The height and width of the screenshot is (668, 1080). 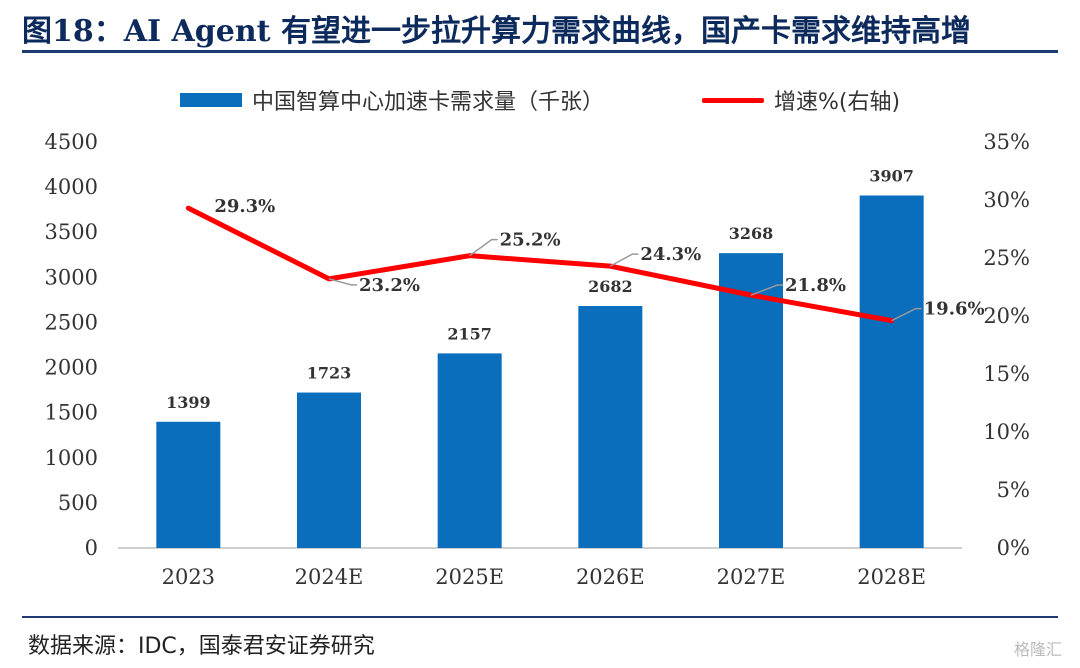 I want to click on y-right-tick-label: 15%, so click(x=1006, y=374).